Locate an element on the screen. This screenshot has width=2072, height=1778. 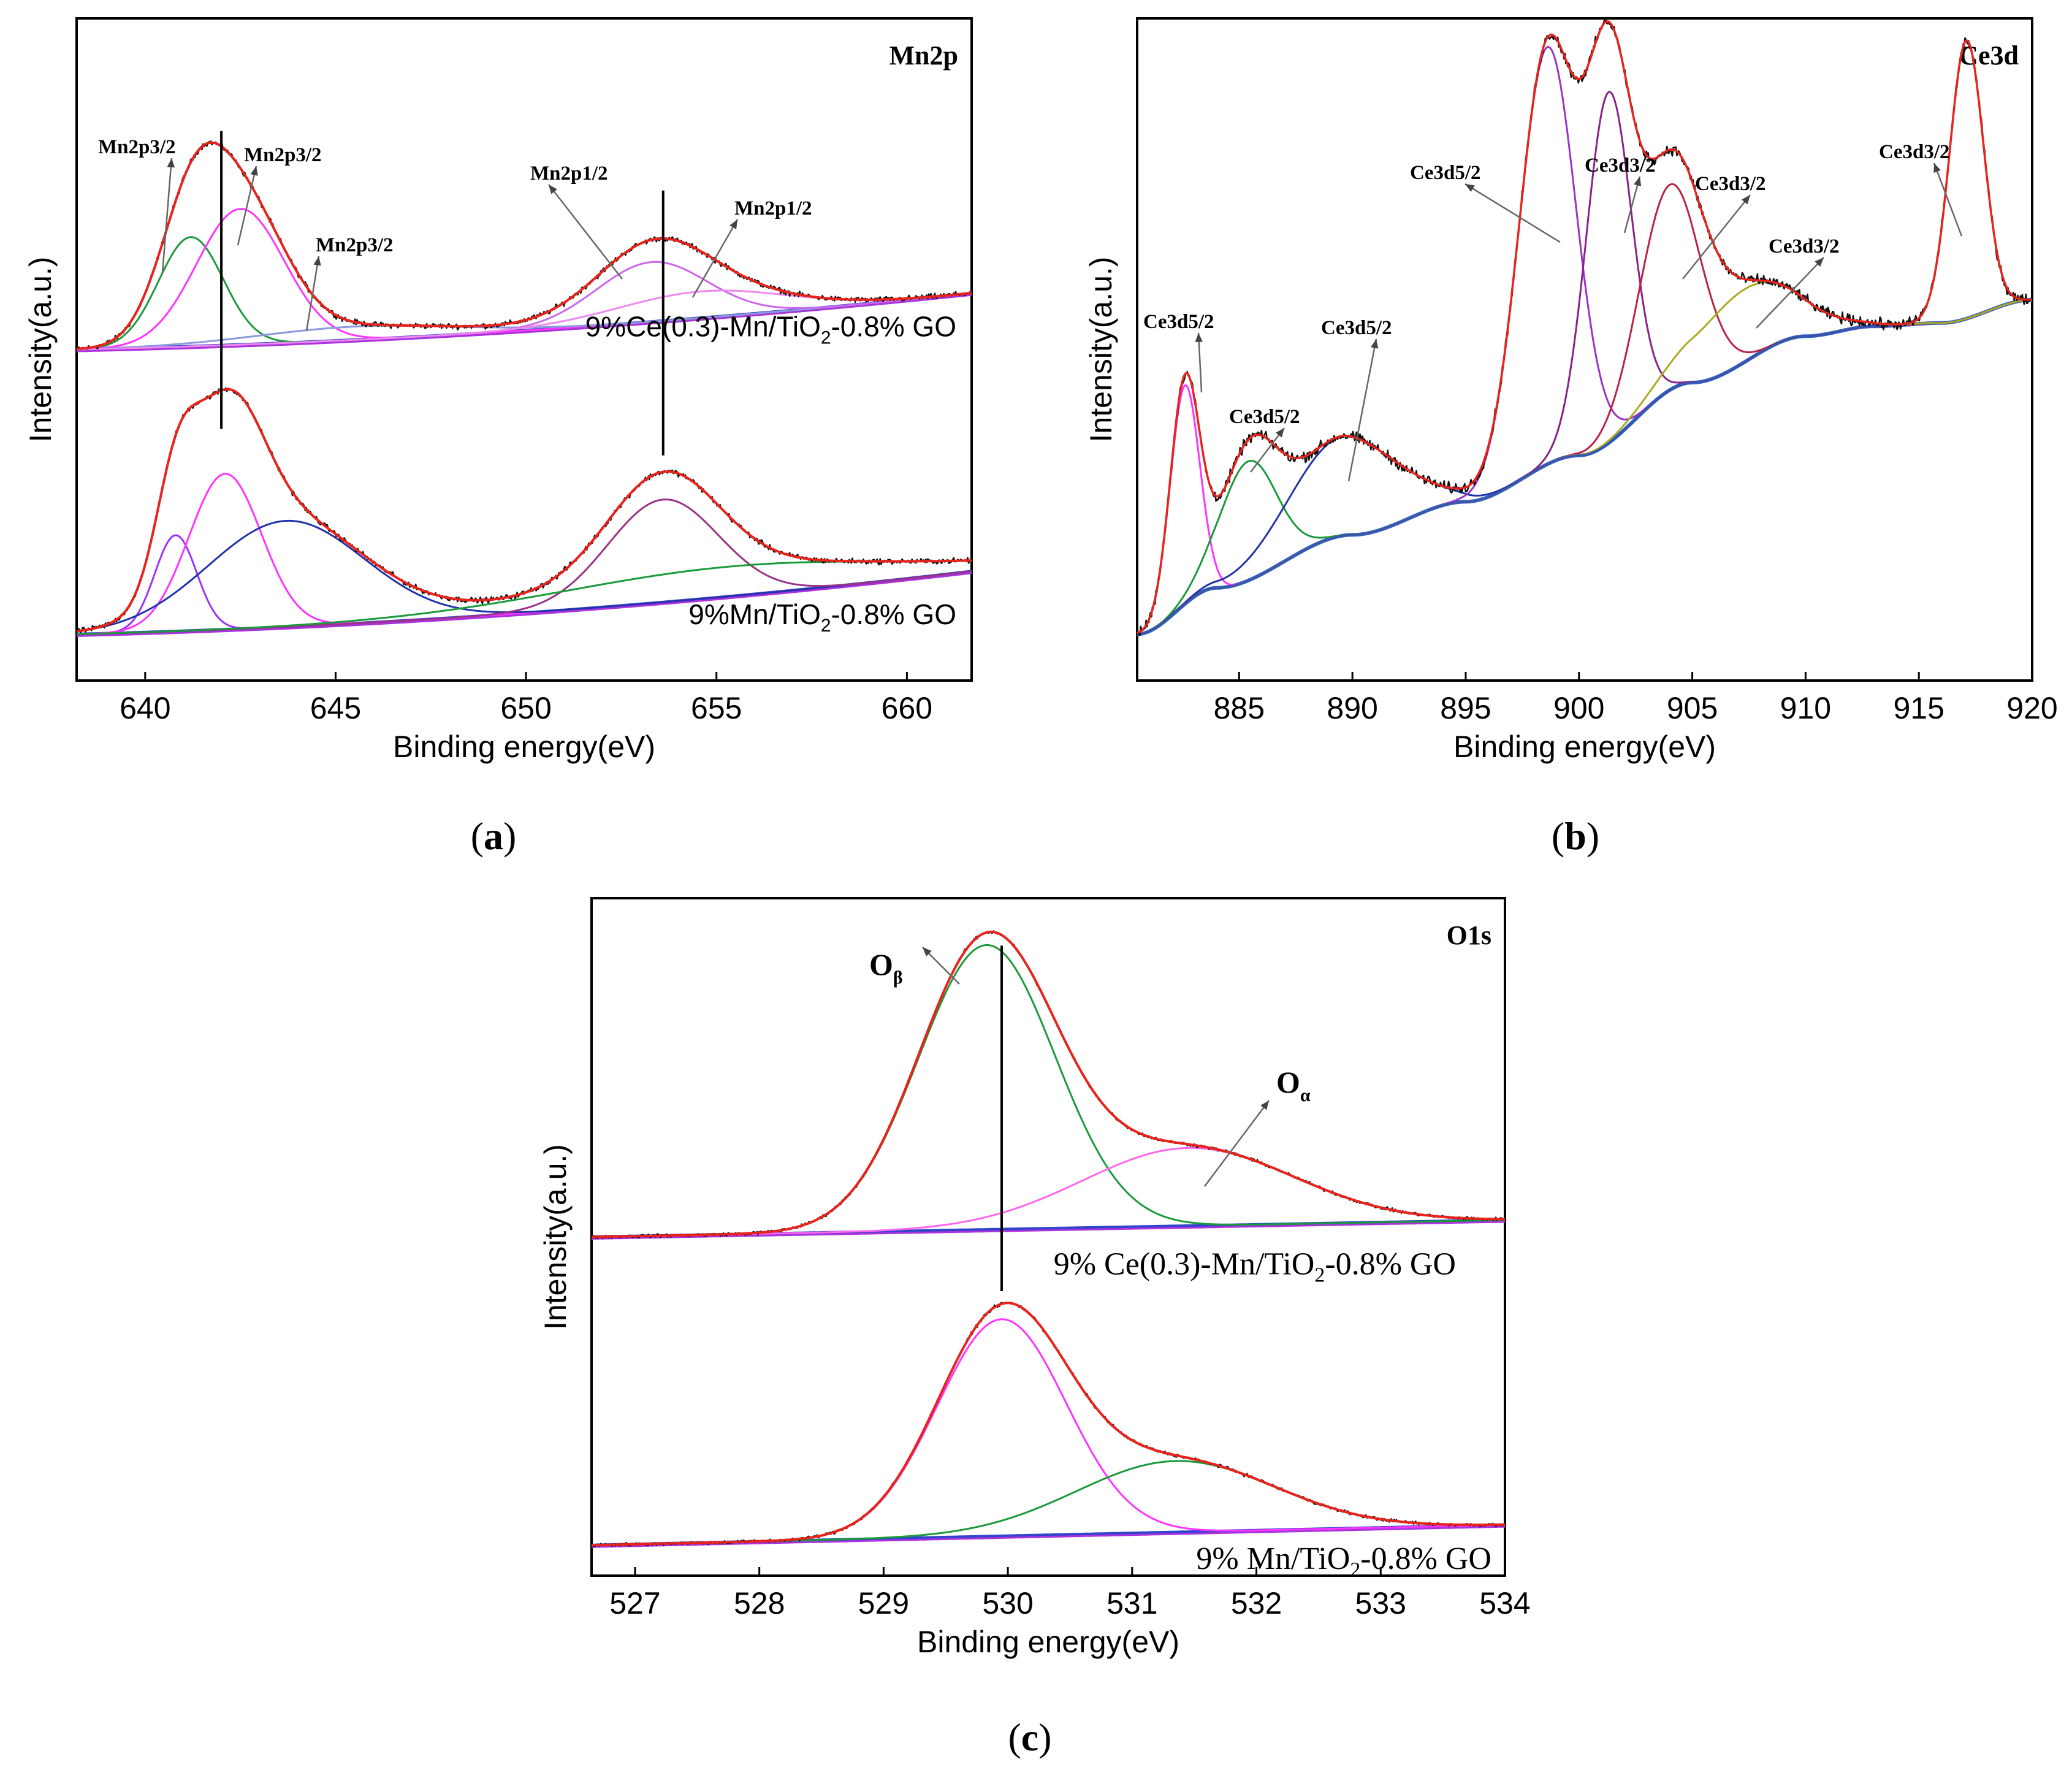
peak-label-b-3-arrowhead is located at coordinates (1470, 188).